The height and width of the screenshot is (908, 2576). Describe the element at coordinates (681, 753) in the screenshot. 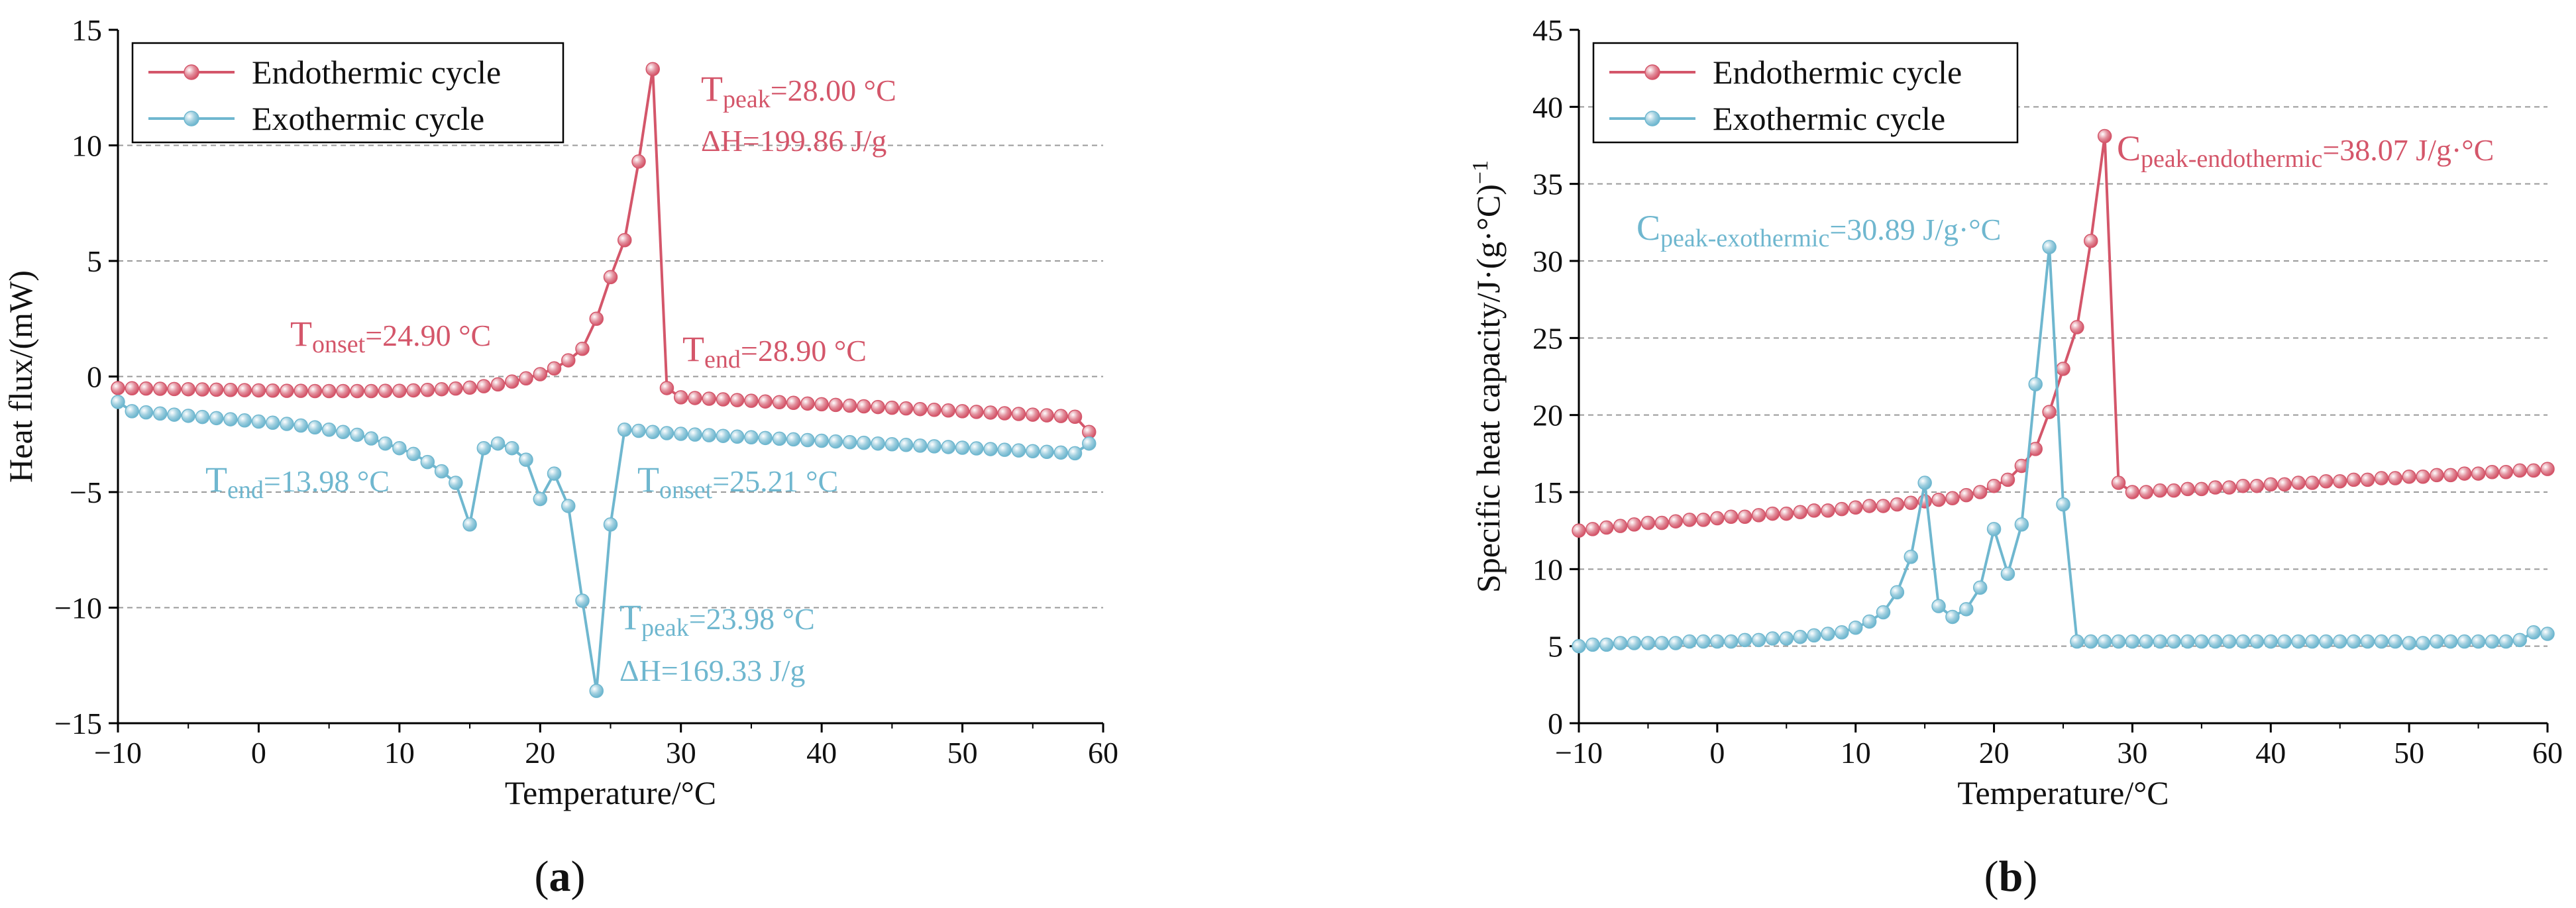

I see `x-tick-label-4: 30` at that location.